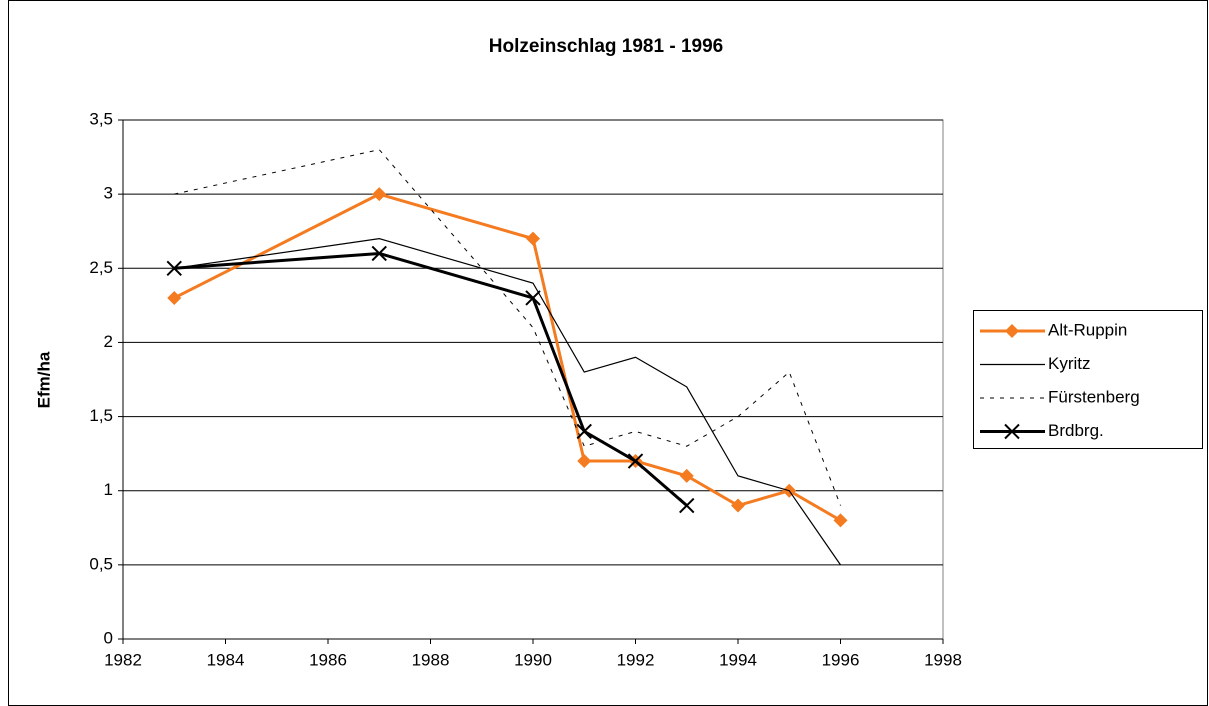  I want to click on y-tick-label: 2,5, so click(101, 267).